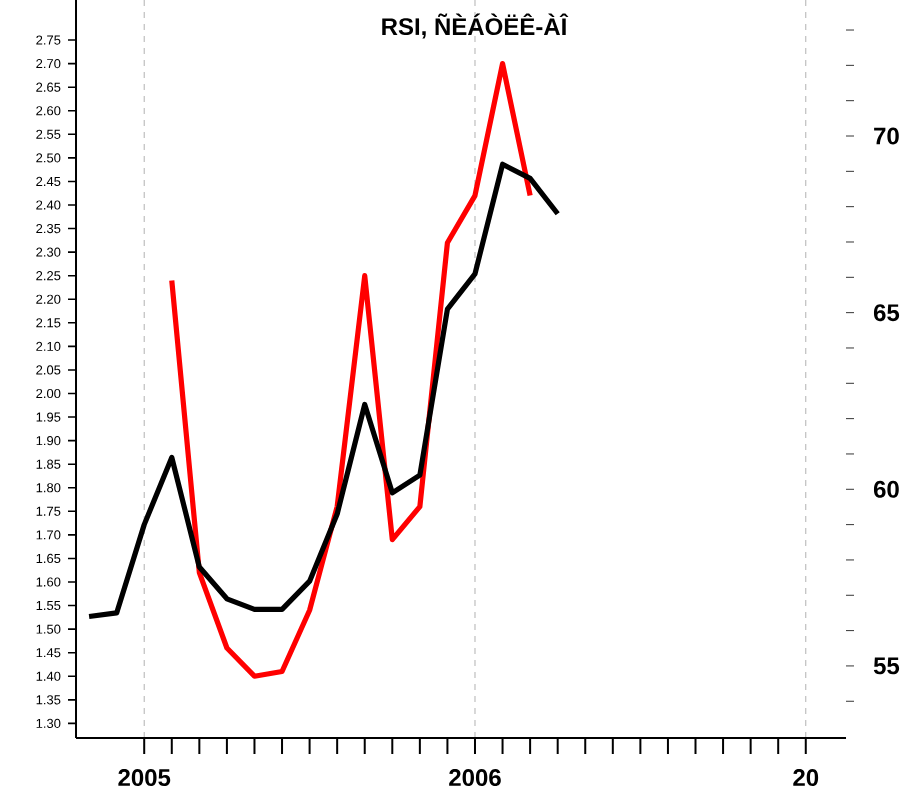 This screenshot has height=788, width=924. What do you see at coordinates (475, 778) in the screenshot?
I see `x-tick-label: 2006` at bounding box center [475, 778].